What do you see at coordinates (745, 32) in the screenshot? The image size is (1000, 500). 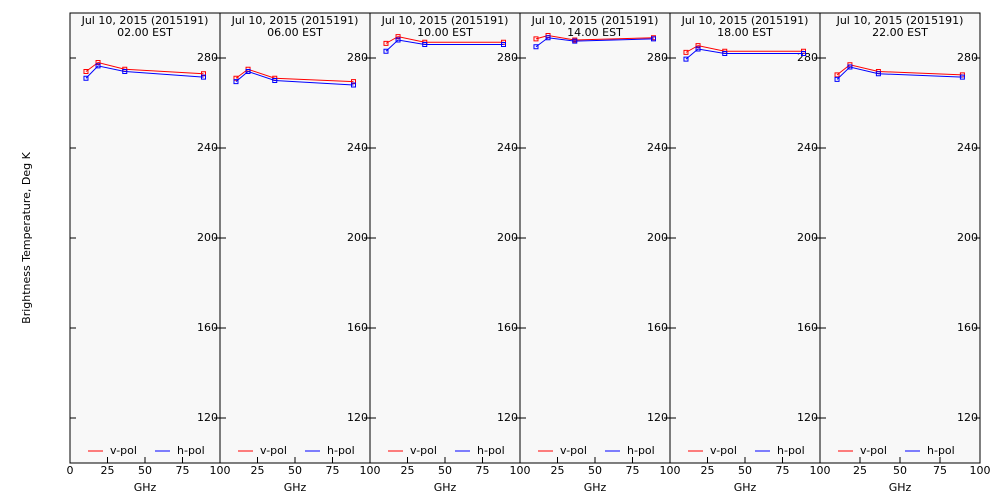 I see `panel-subtitle: 18.00 EST` at bounding box center [745, 32].